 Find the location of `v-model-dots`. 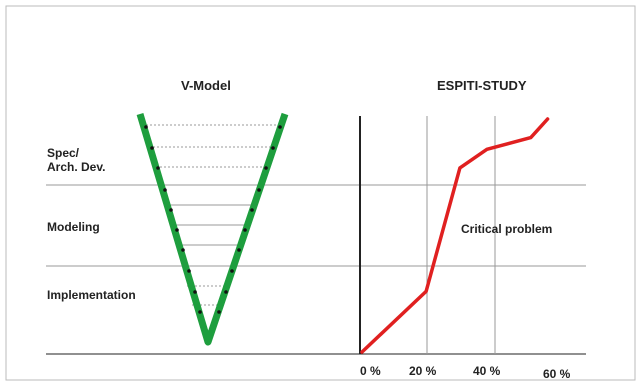

v-model-dots is located at coordinates (213, 219).